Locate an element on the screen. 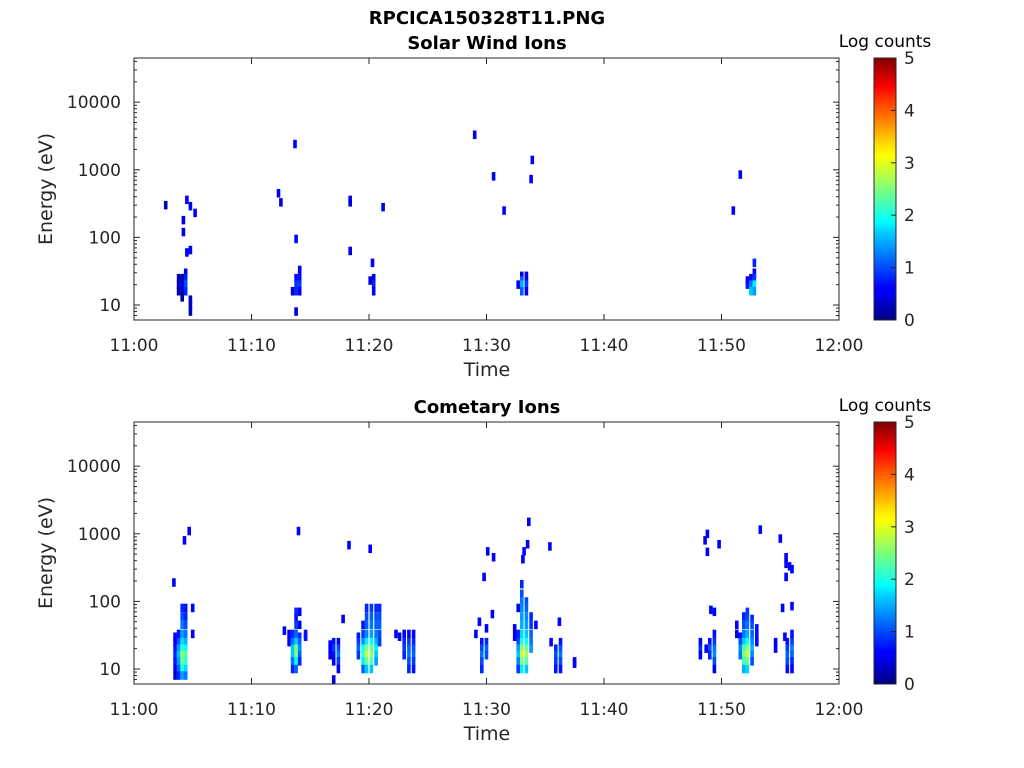 Image resolution: width=1024 pixels, height=768 pixels. solar-wind-x-tick-label: 12:00 is located at coordinates (839, 346).